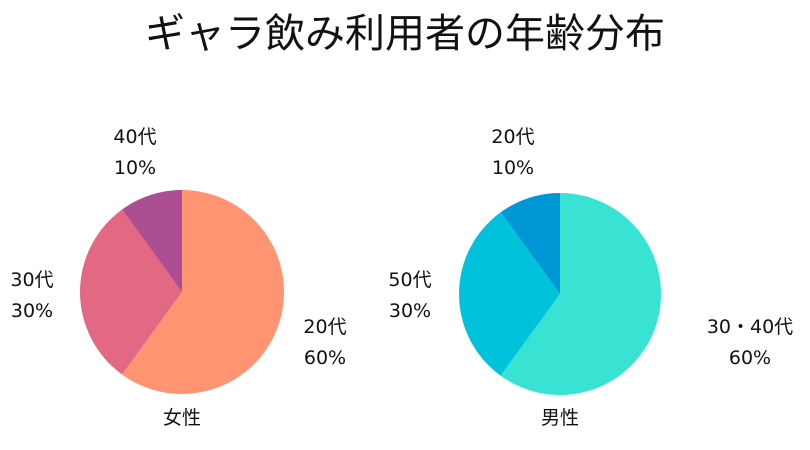 The width and height of the screenshot is (810, 450). I want to click on slice-label: 40代, so click(134, 137).